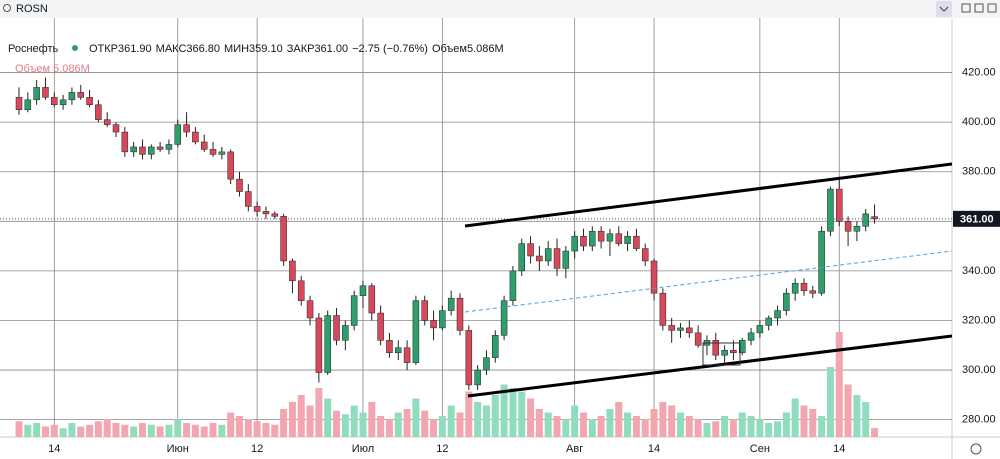  I want to click on x-tick-label: Июл, so click(363, 449).